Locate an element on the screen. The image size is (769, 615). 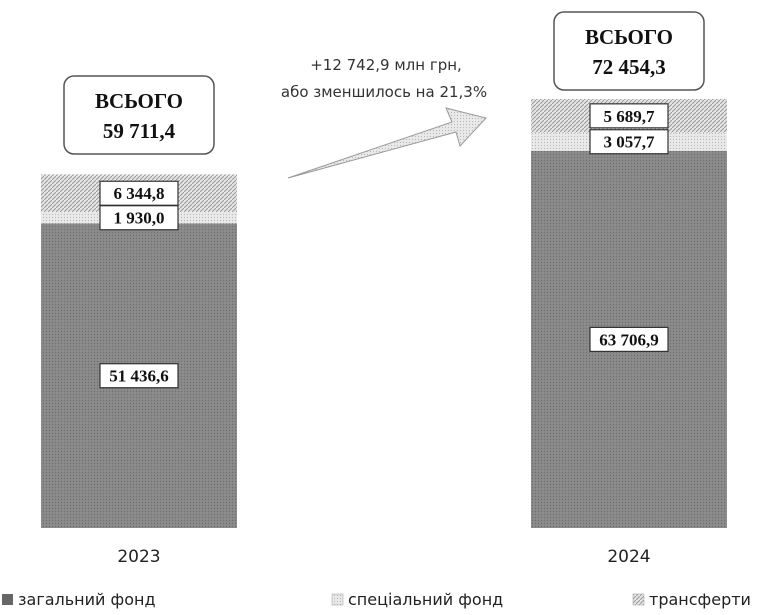
data-label: 3 057,7 is located at coordinates (630, 142).